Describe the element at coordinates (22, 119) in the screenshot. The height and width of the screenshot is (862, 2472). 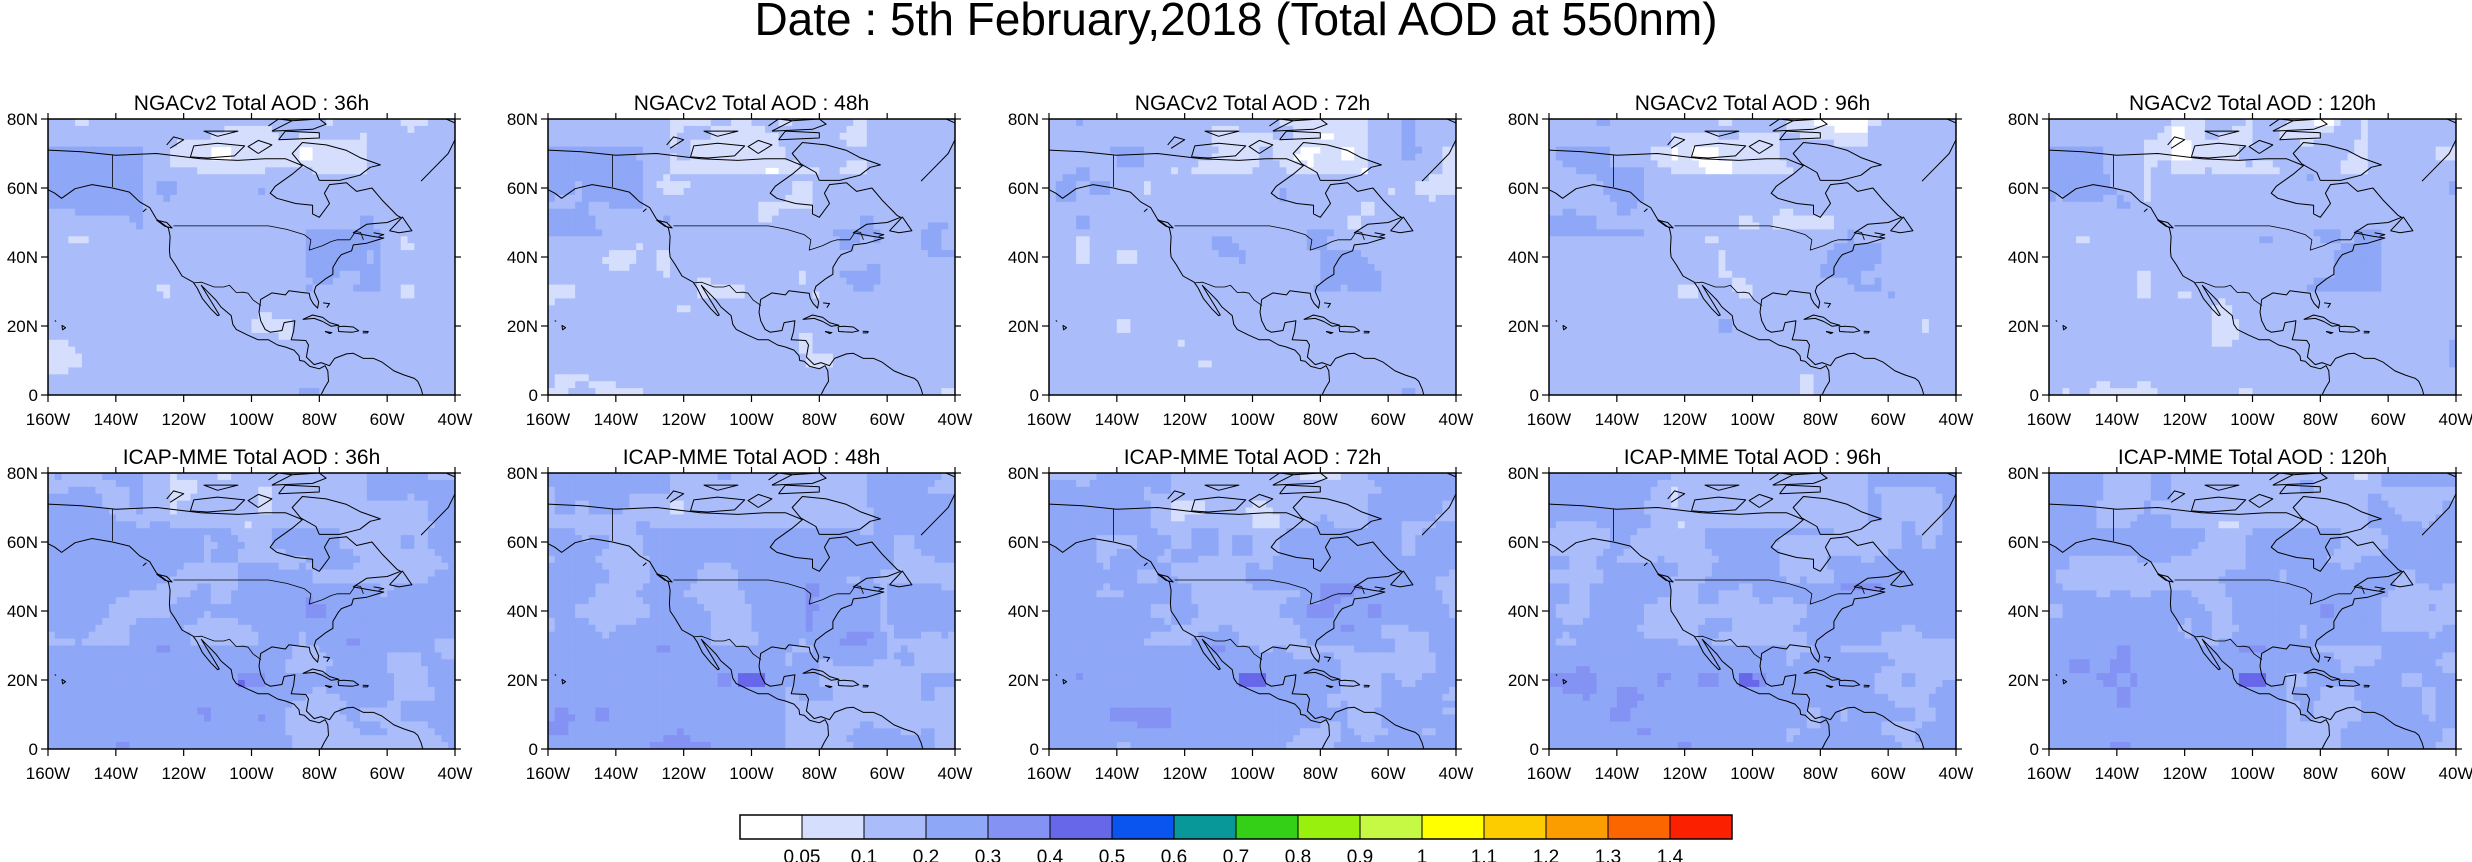
I see `y-tick-label: 80N` at that location.